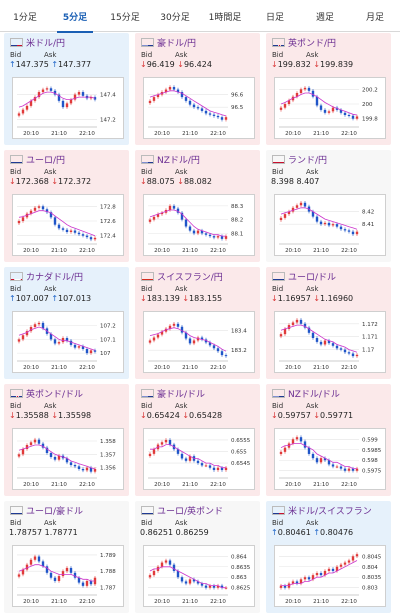 Image resolution: width=400 pixels, height=615 pixels. I want to click on pair-title: ユーロ/円, so click(46, 161).